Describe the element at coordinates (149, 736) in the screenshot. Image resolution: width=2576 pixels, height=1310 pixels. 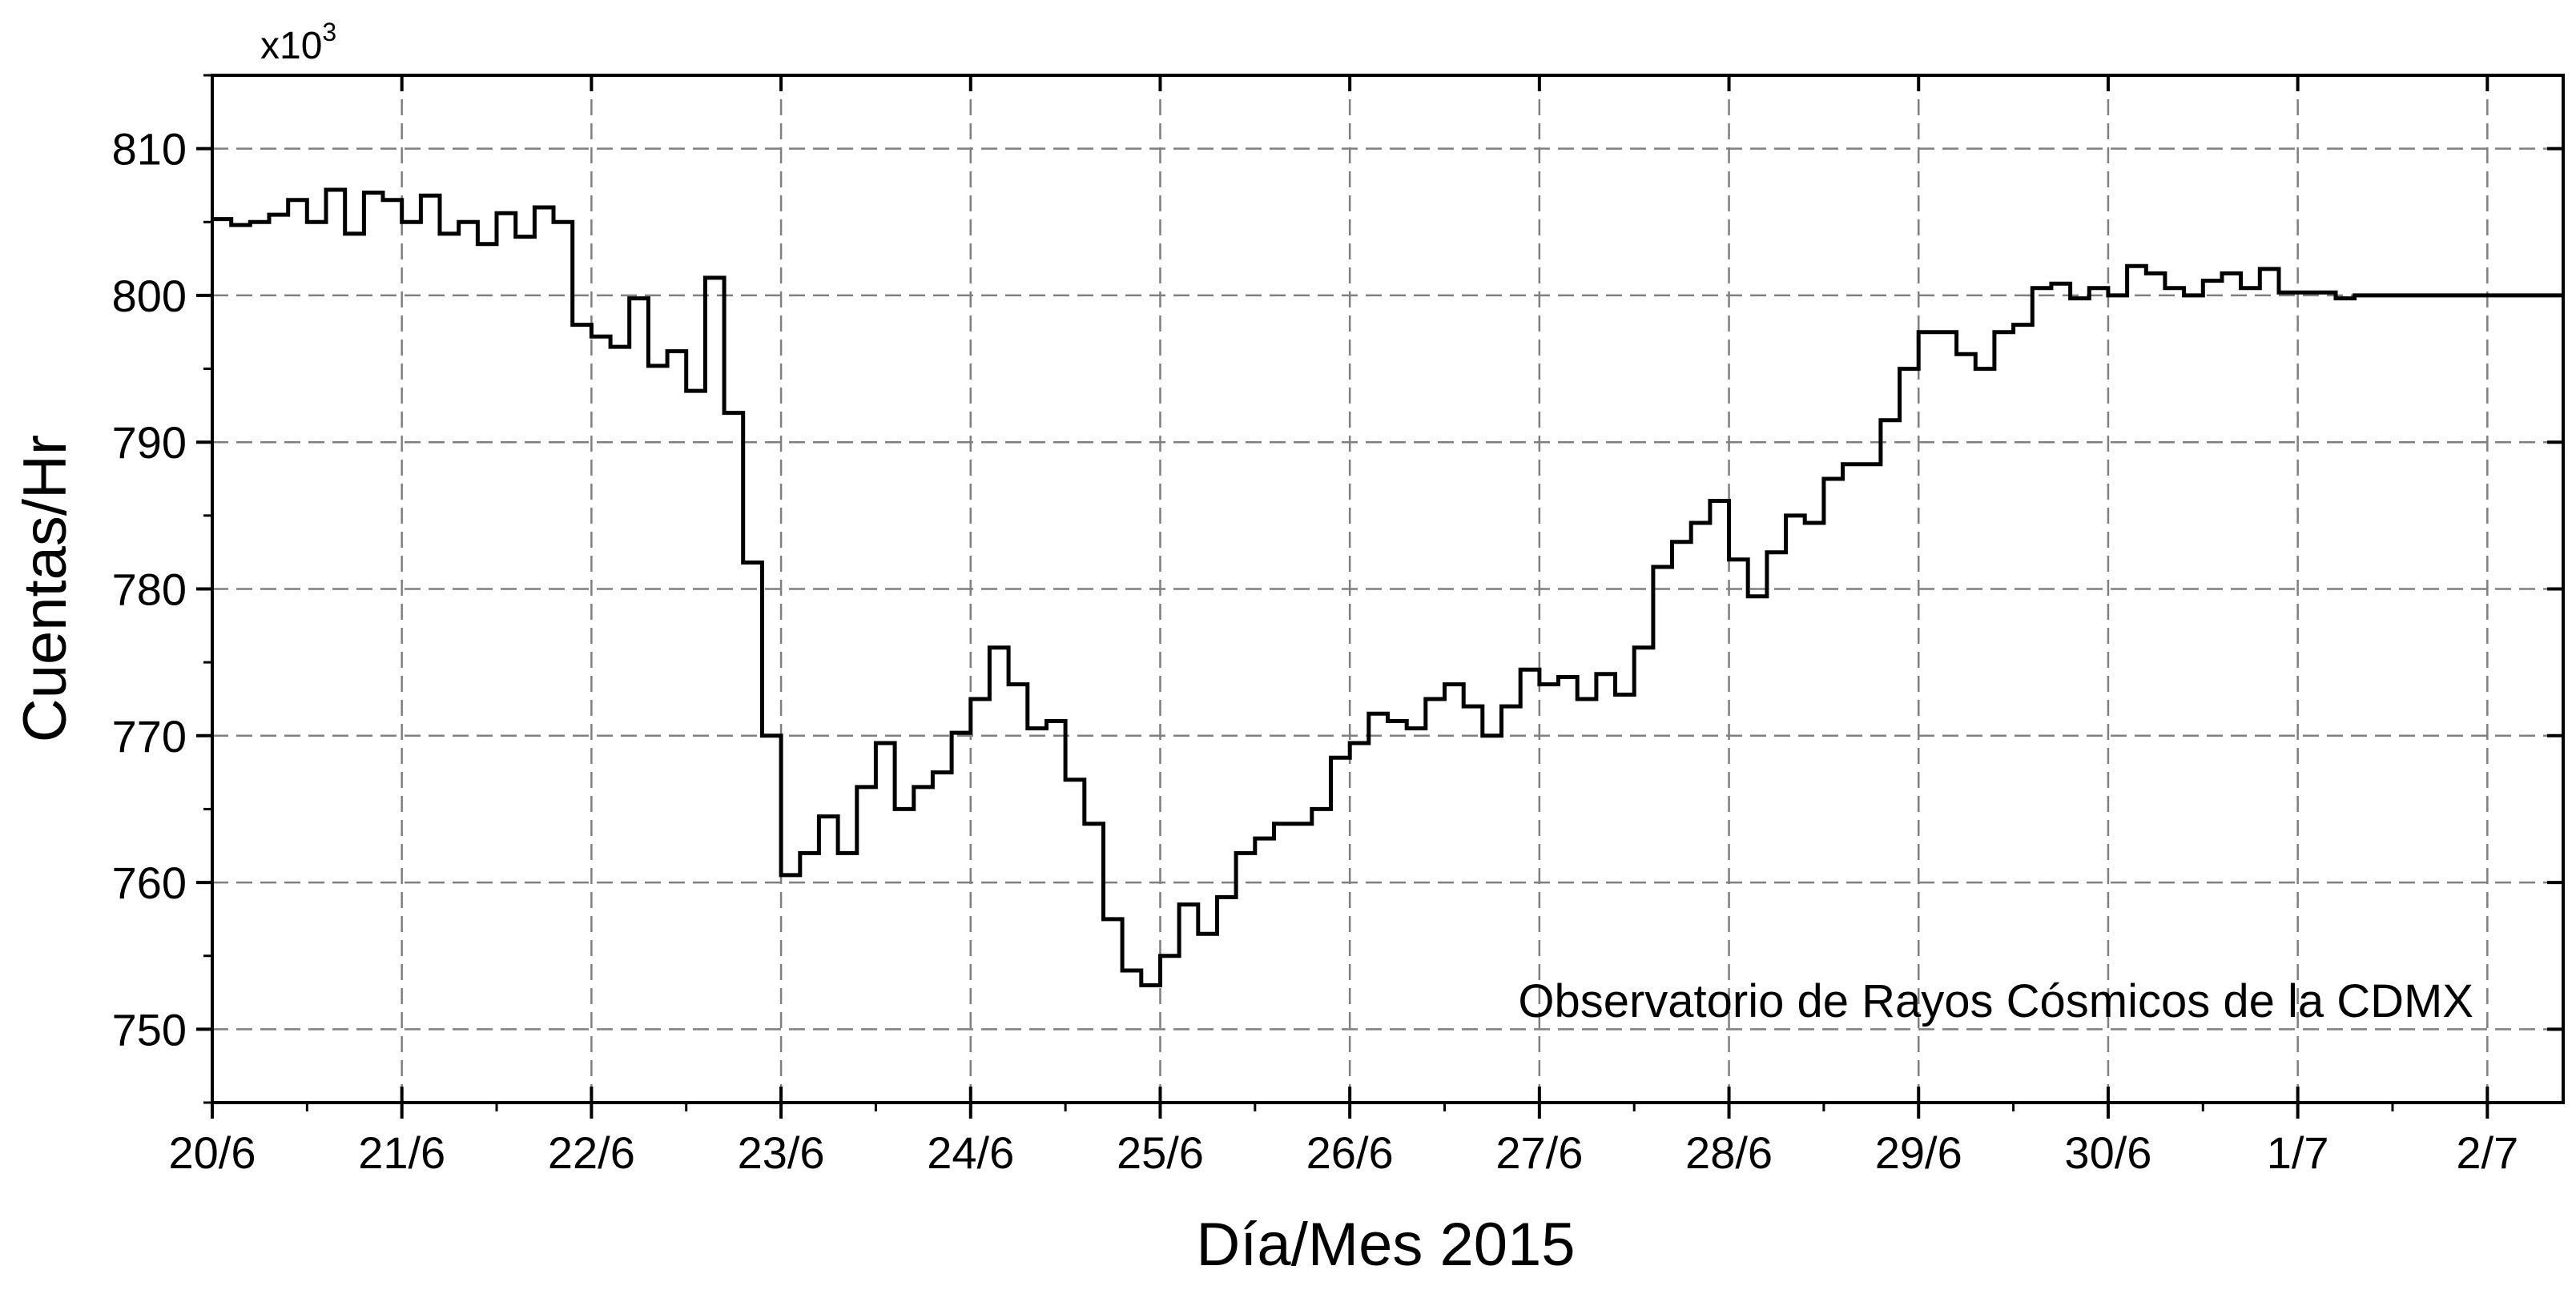
I see `y-tick-label: 770` at that location.